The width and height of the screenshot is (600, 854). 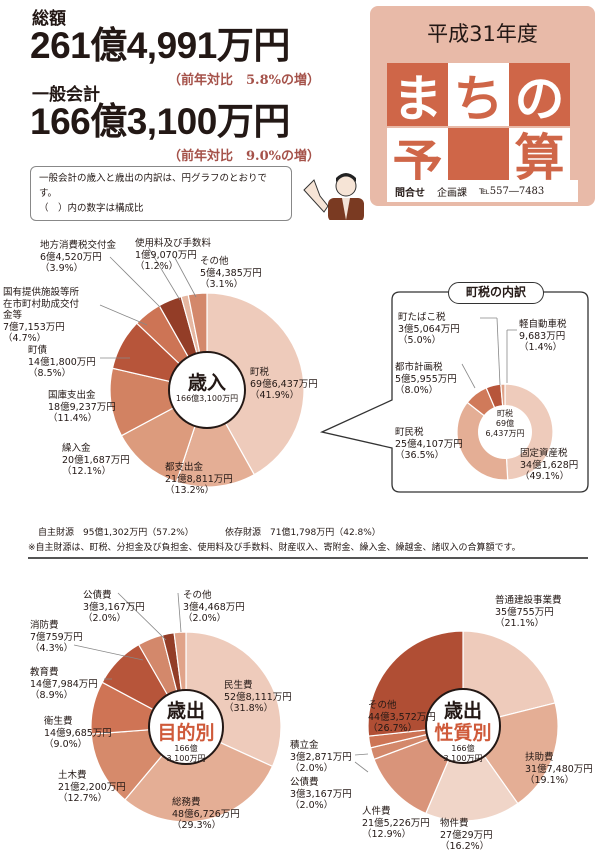 I want to click on slice-label-value: 3億4,468万円, so click(x=214, y=607).